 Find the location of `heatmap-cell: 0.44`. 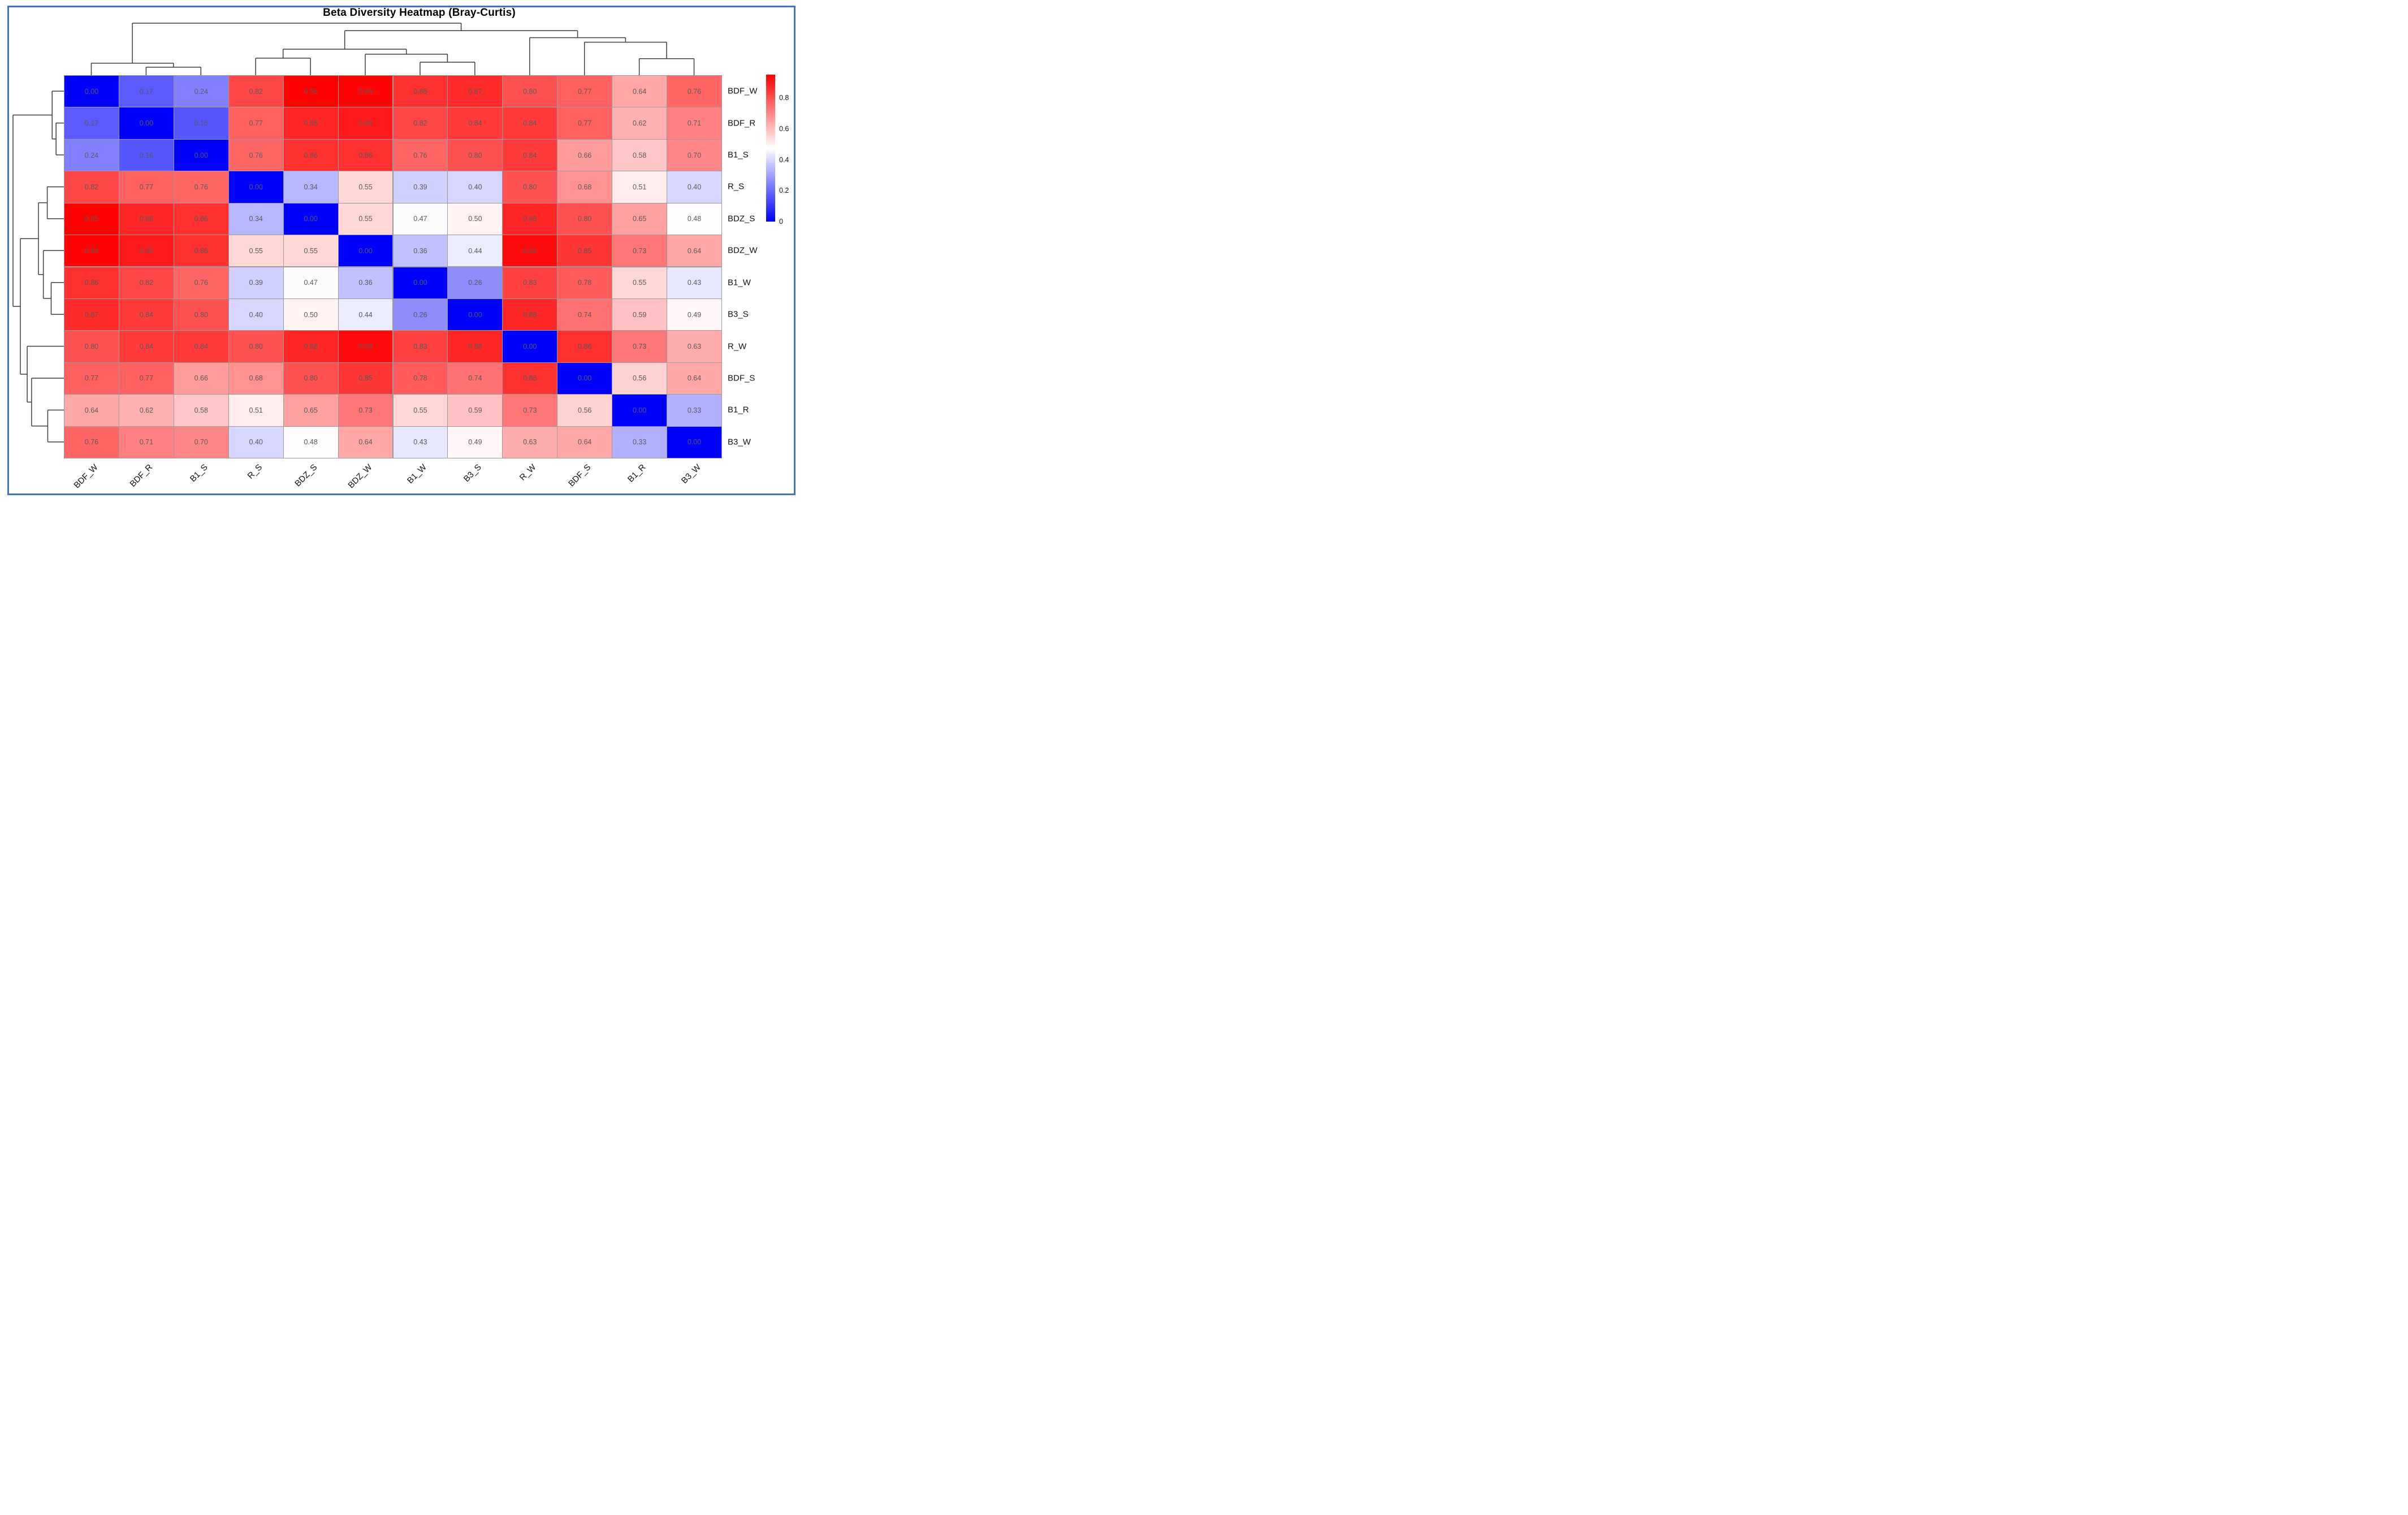

heatmap-cell: 0.44 is located at coordinates (366, 315).